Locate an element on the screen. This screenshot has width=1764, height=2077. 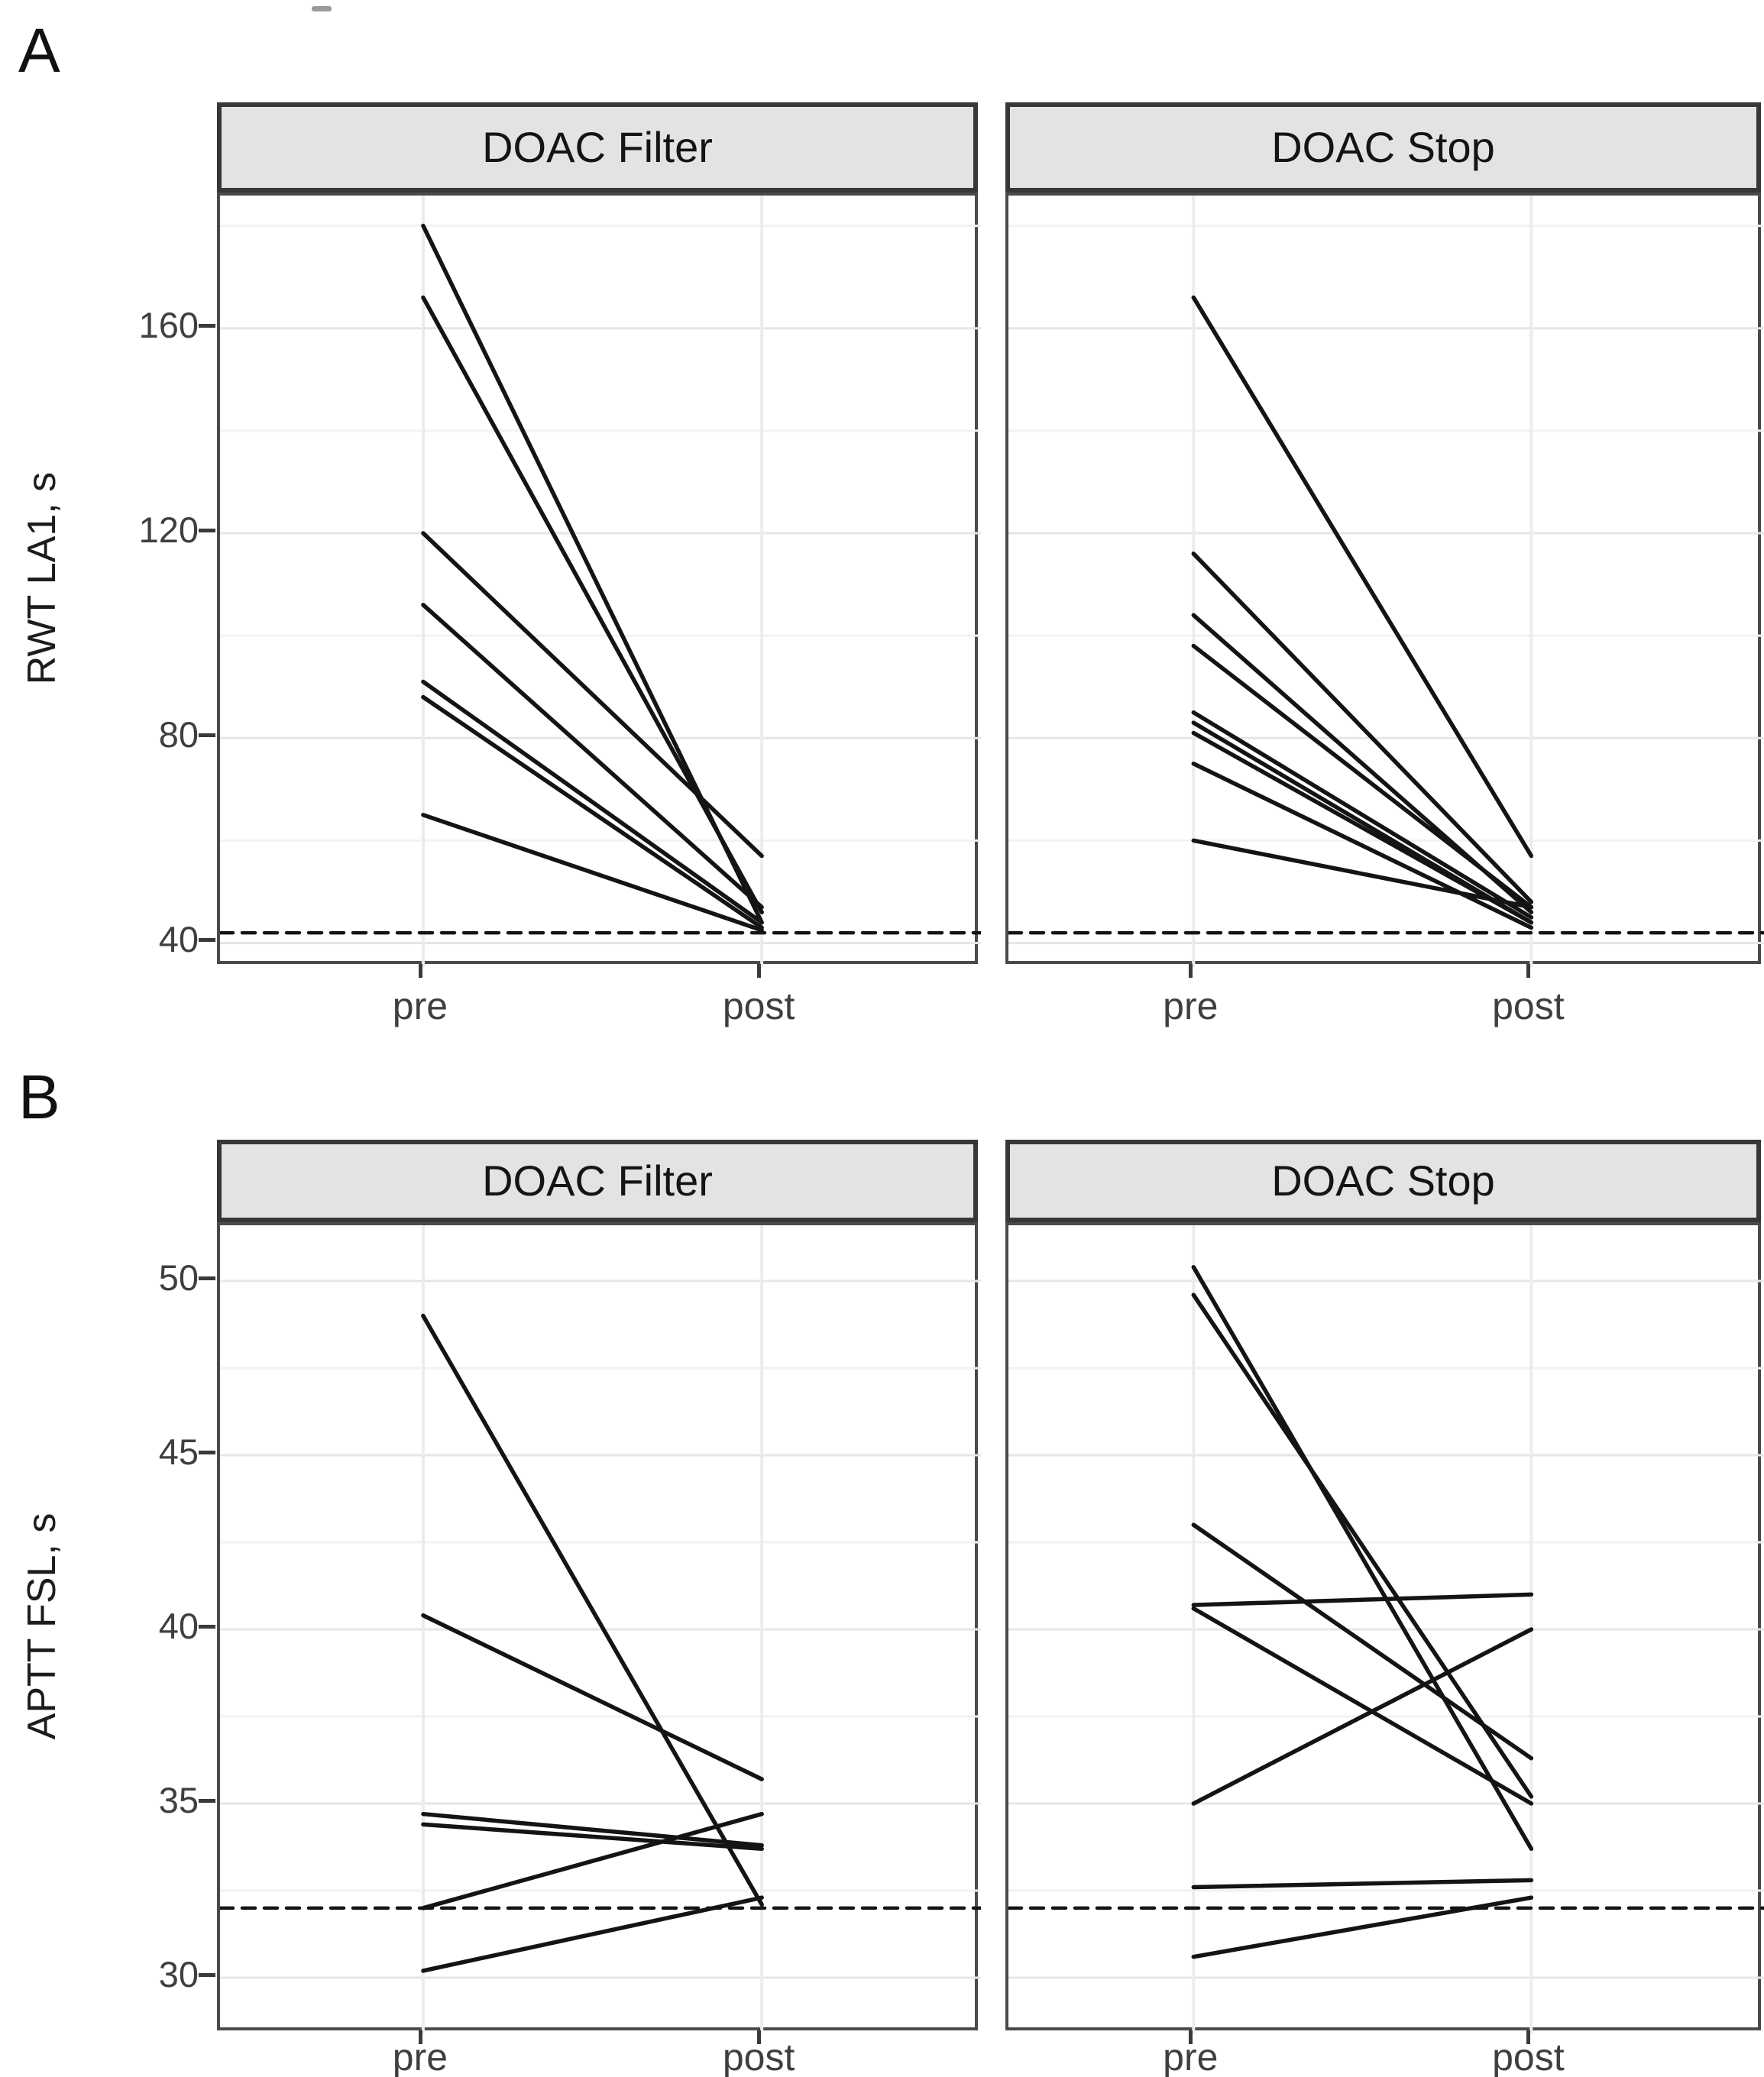
y-tick-label: 120 is located at coordinates (168, 529).